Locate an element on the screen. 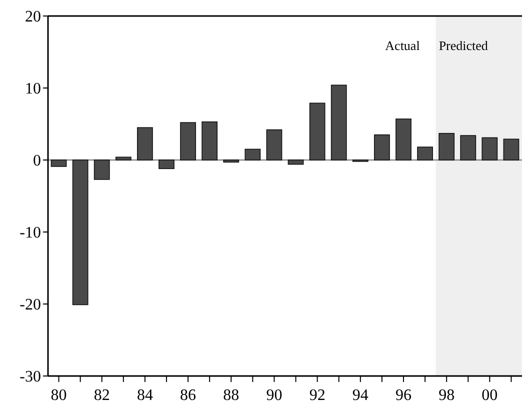 This screenshot has height=413, width=523. x-tick-label: 82 is located at coordinates (102, 395).